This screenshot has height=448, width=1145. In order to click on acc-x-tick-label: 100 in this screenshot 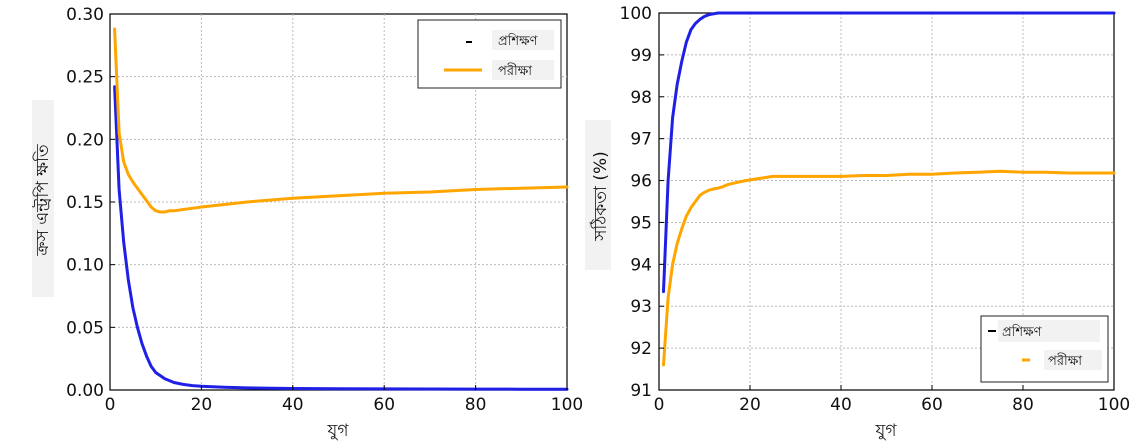, I will do `click(1114, 405)`.